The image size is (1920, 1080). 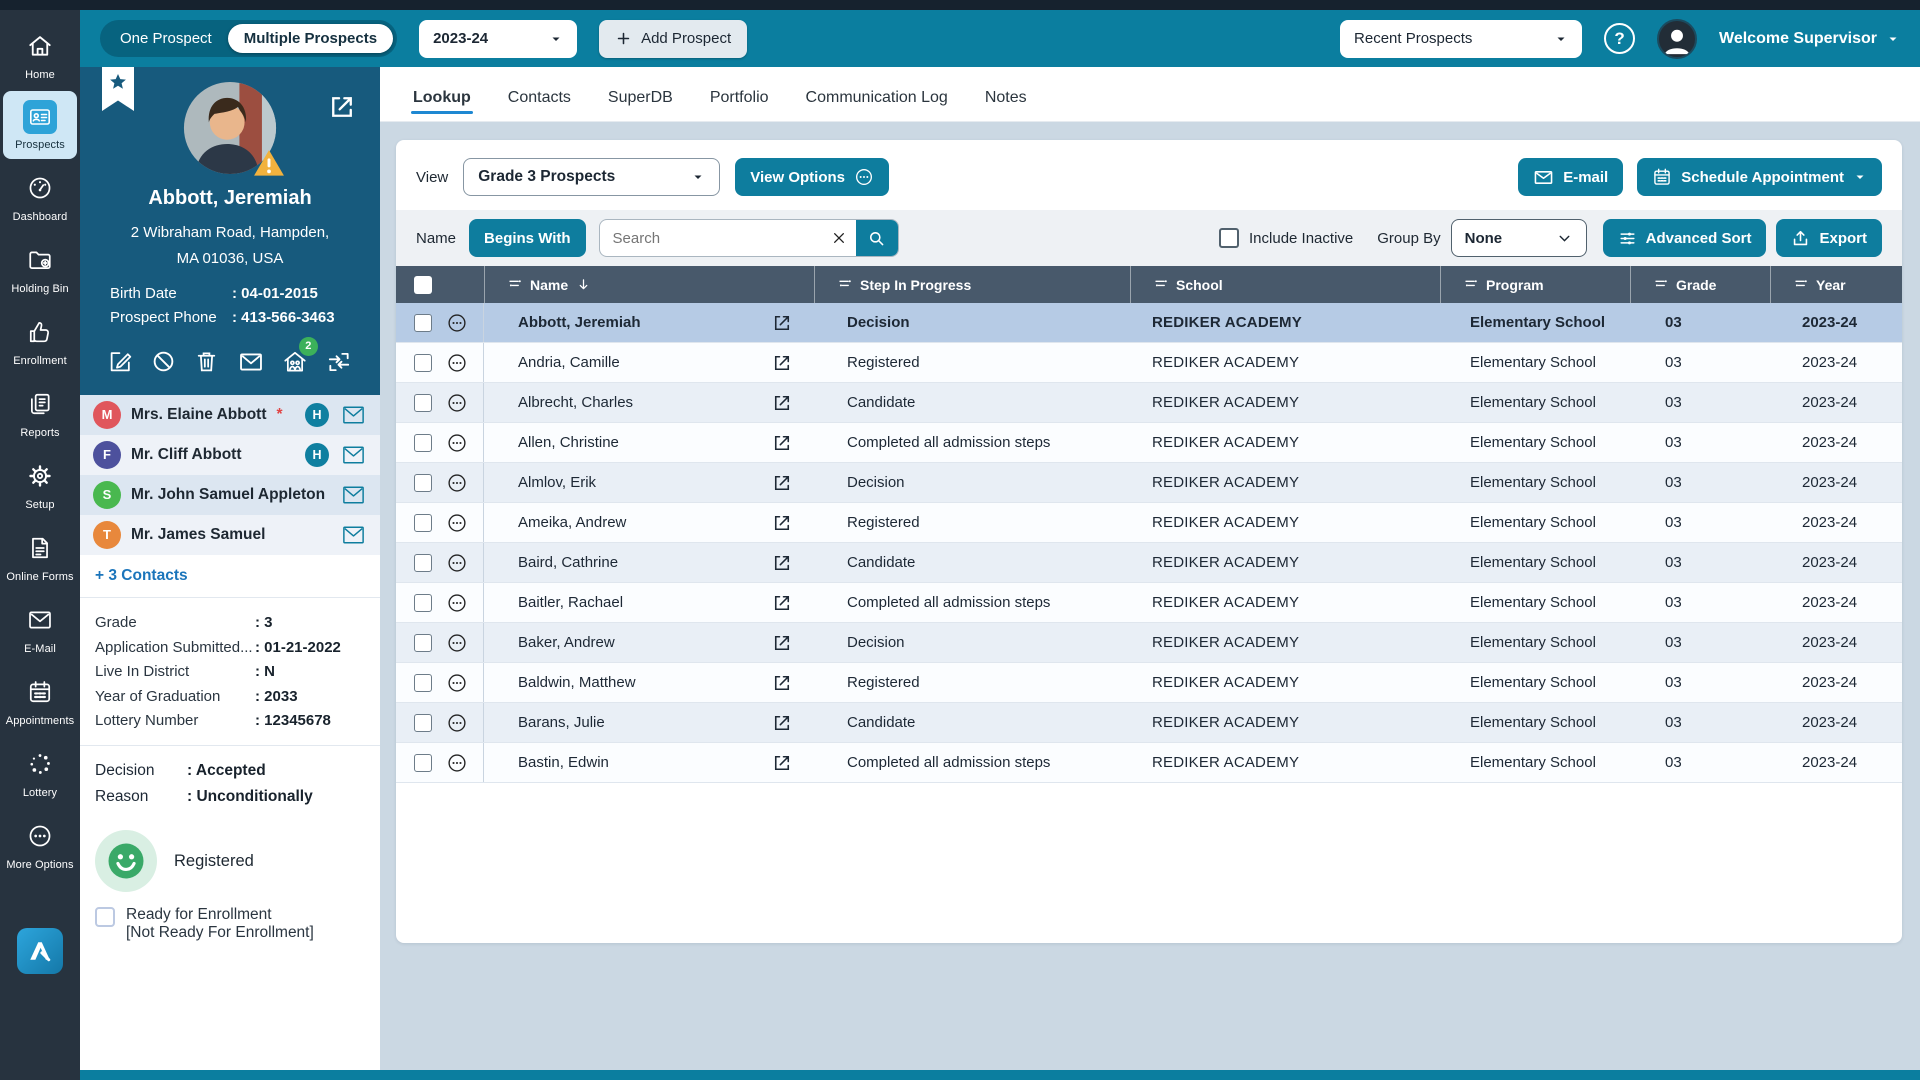 What do you see at coordinates (839, 238) in the screenshot?
I see `clear-search-icon` at bounding box center [839, 238].